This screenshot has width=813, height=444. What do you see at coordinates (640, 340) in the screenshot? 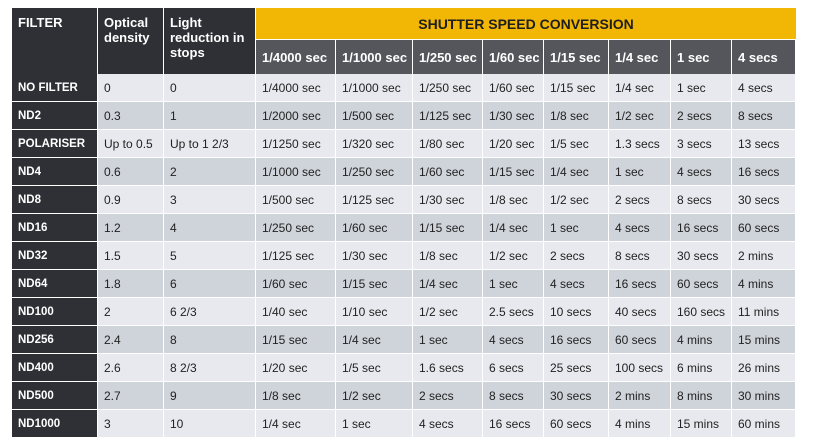
I see `shutter-speed-cell: 60 secs` at bounding box center [640, 340].